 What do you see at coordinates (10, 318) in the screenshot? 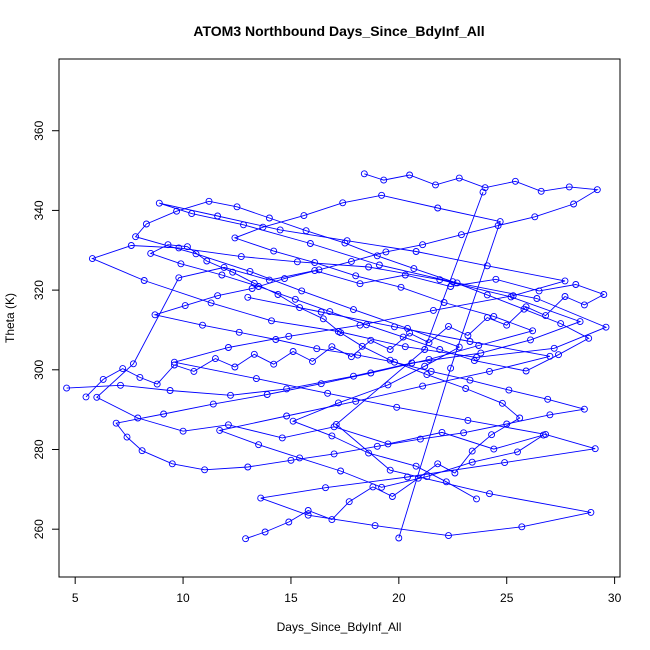
I see `y-axis-label: Theta (K)` at bounding box center [10, 318].